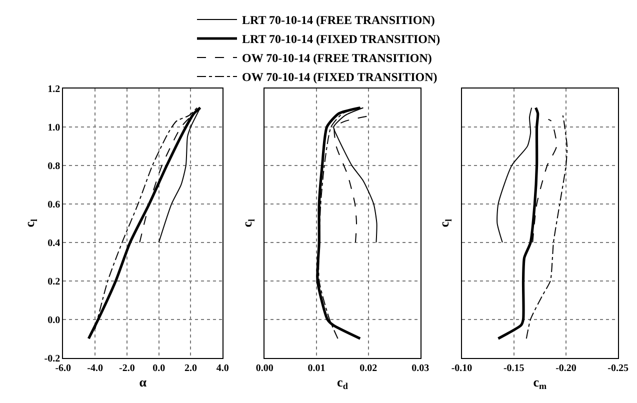  What do you see at coordinates (222, 368) in the screenshot?
I see `x-tick-label: 4.0` at bounding box center [222, 368].